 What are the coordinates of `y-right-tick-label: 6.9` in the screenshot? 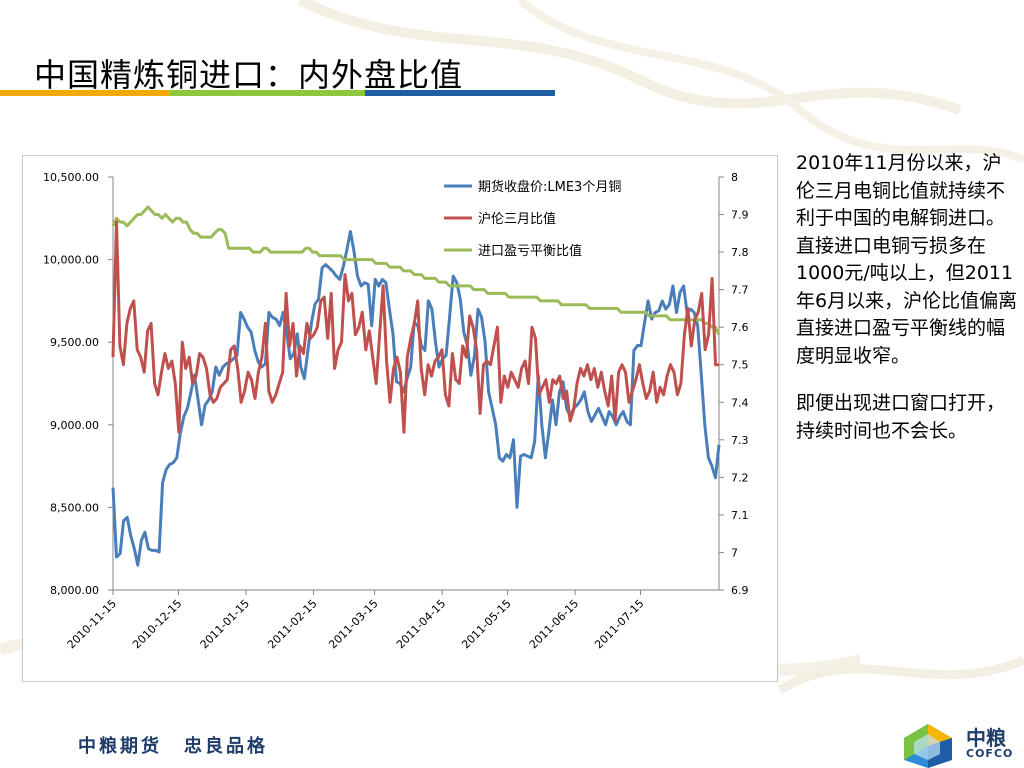 It's located at (740, 590).